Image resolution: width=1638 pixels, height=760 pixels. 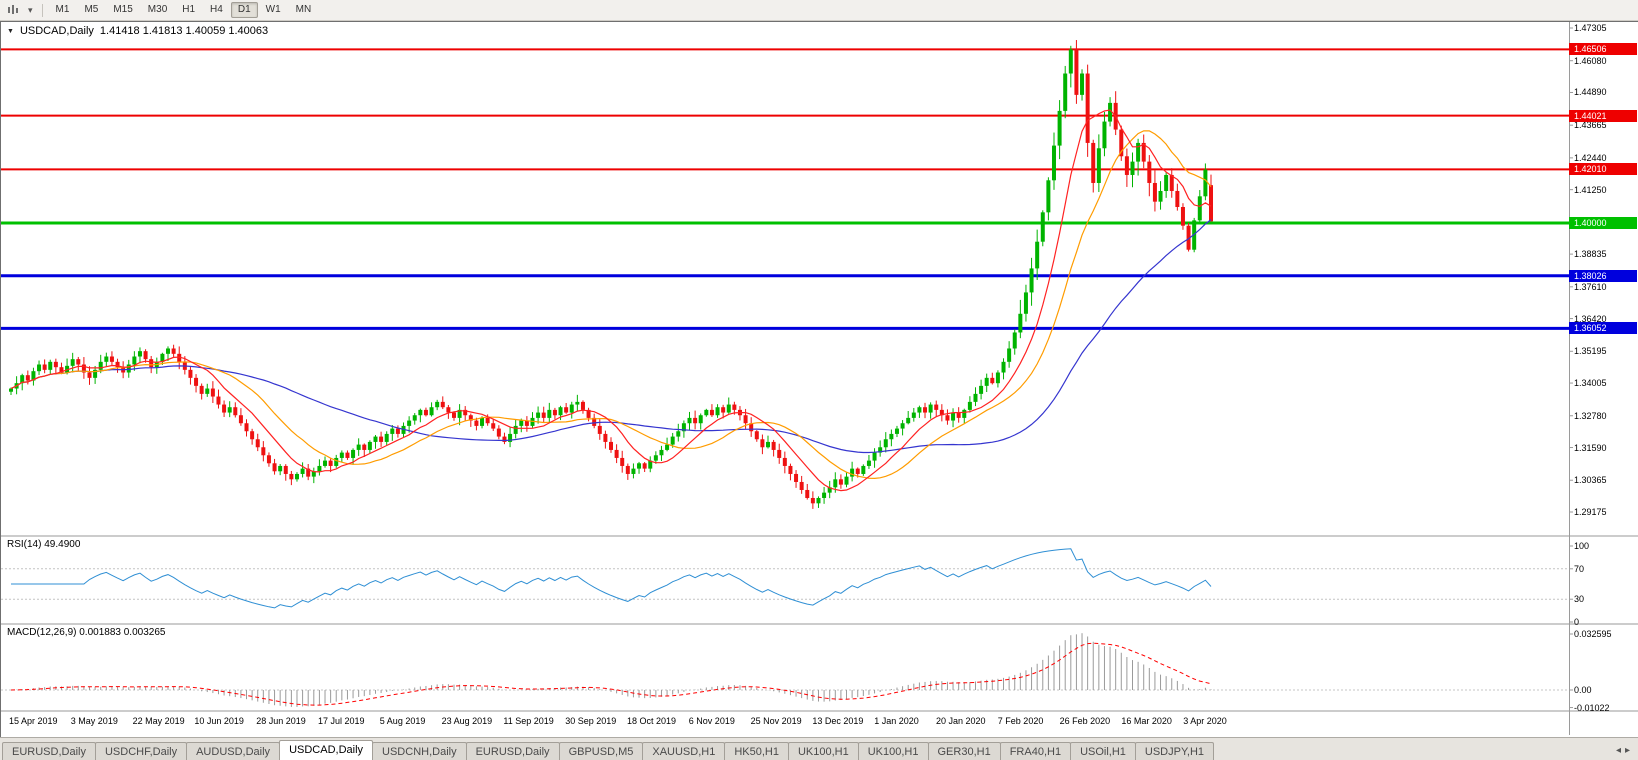 What do you see at coordinates (303, 9) in the screenshot?
I see `timeframe-mn-button: MN` at bounding box center [303, 9].